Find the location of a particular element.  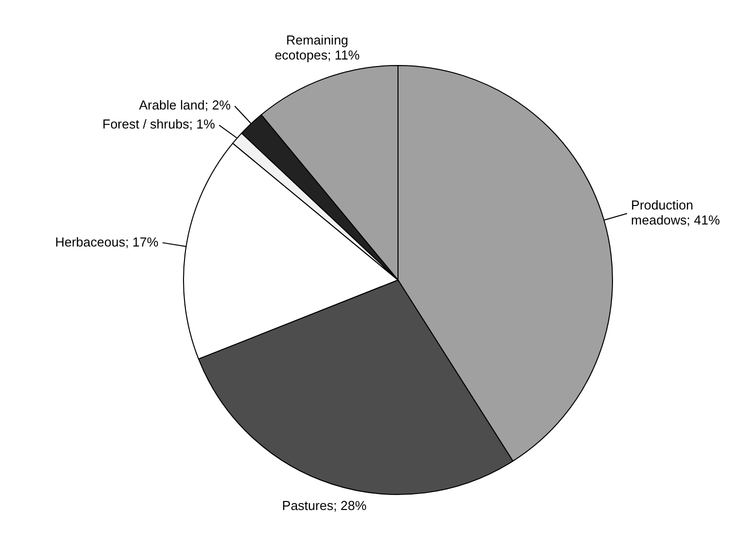

slice-label: Production meadows; 41% is located at coordinates (675, 213).